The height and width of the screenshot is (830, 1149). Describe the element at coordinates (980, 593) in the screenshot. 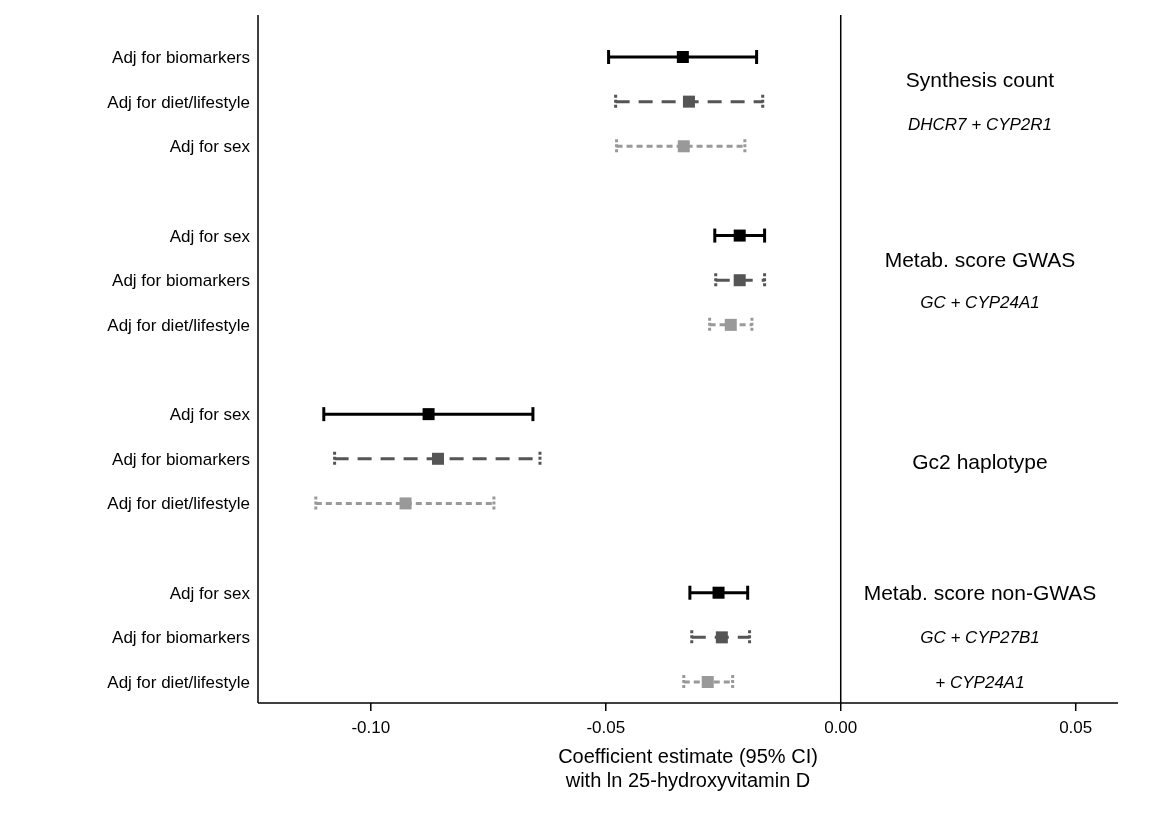

I see `annotation: Metab. score non-GWAS` at that location.